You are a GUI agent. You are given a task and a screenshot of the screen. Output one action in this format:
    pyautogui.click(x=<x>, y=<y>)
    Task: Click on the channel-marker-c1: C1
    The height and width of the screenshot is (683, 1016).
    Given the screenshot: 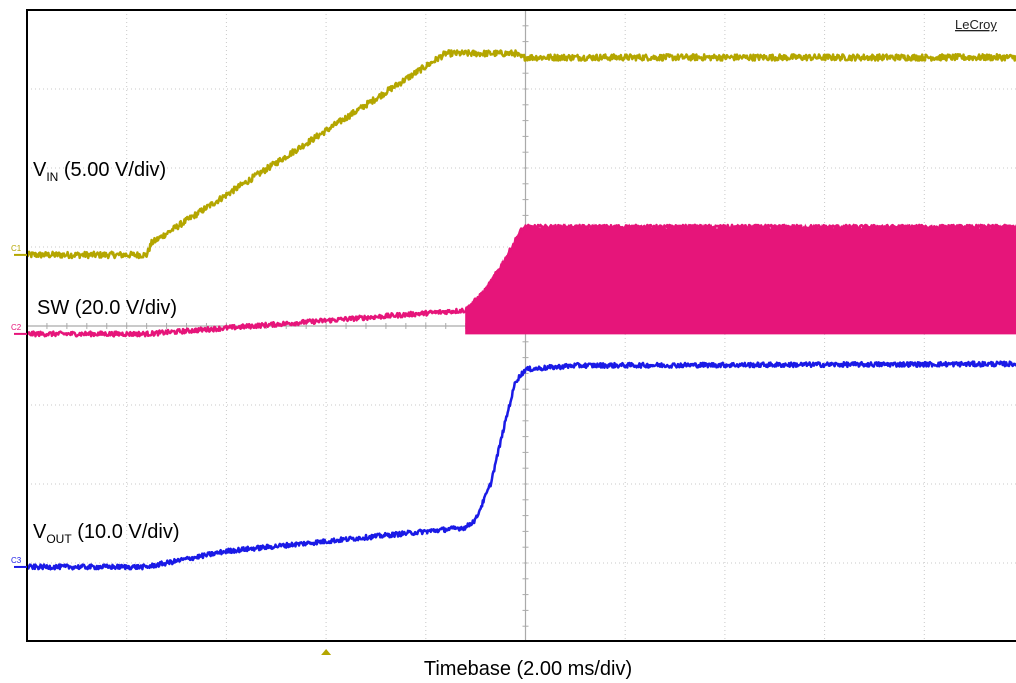 What is the action you would take?
    pyautogui.click(x=16, y=248)
    